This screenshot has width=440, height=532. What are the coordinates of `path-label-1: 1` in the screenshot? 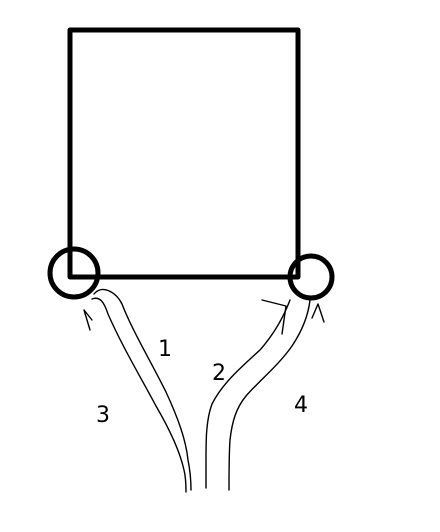 It's located at (165, 349).